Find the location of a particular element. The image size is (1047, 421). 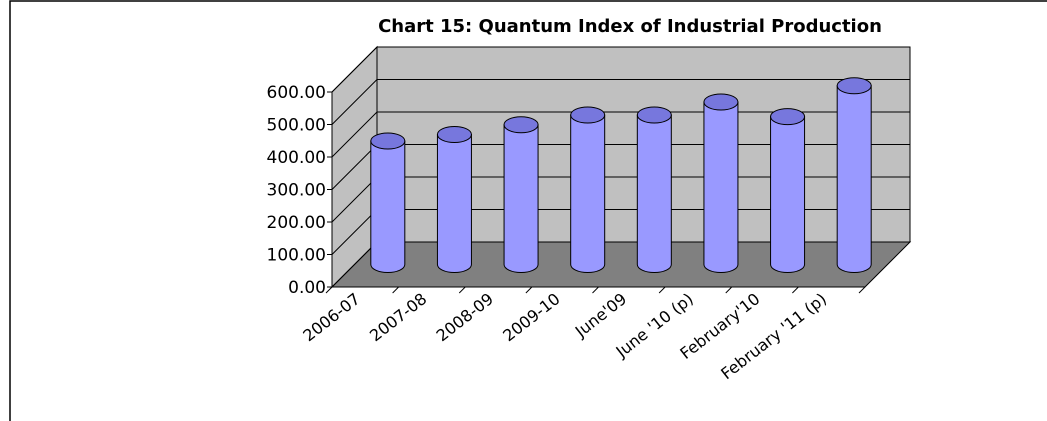

y-tick-label: 0.00 is located at coordinates (307, 288).